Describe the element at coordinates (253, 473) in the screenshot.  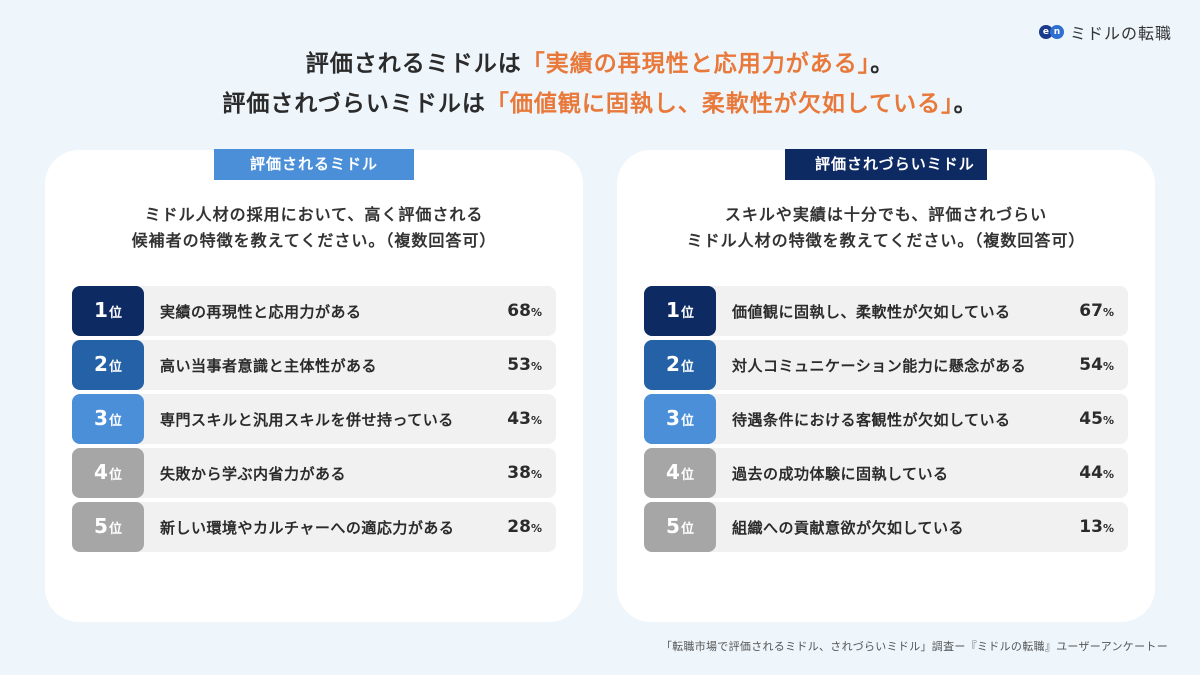
I see `rank-label: 失敗から学ぶ内省力がある` at that location.